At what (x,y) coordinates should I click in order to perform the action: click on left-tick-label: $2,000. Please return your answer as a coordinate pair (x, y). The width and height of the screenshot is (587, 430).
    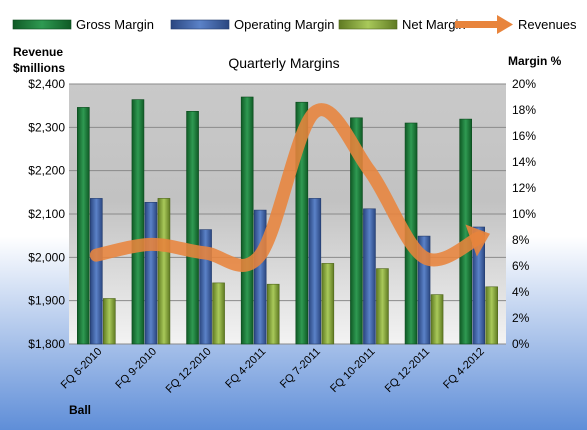
    Looking at the image, I should click on (46, 257).